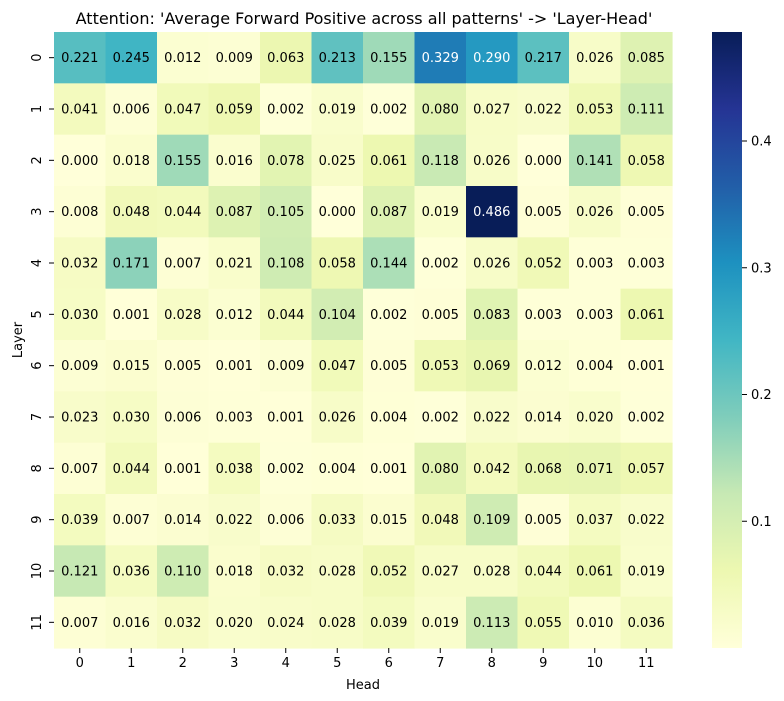 Image resolution: width=784 pixels, height=701 pixels. I want to click on cell-value-label: 0.041, so click(79, 110).